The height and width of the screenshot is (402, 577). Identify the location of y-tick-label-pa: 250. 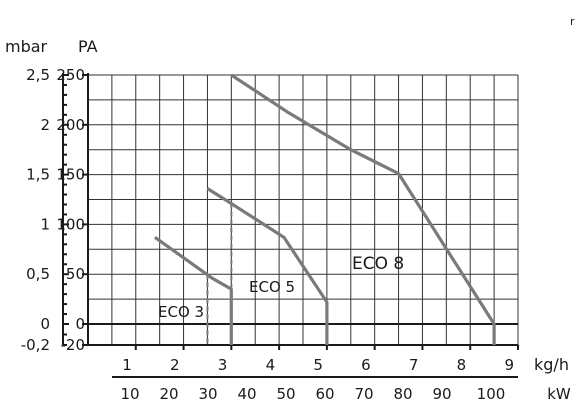
(70, 75).